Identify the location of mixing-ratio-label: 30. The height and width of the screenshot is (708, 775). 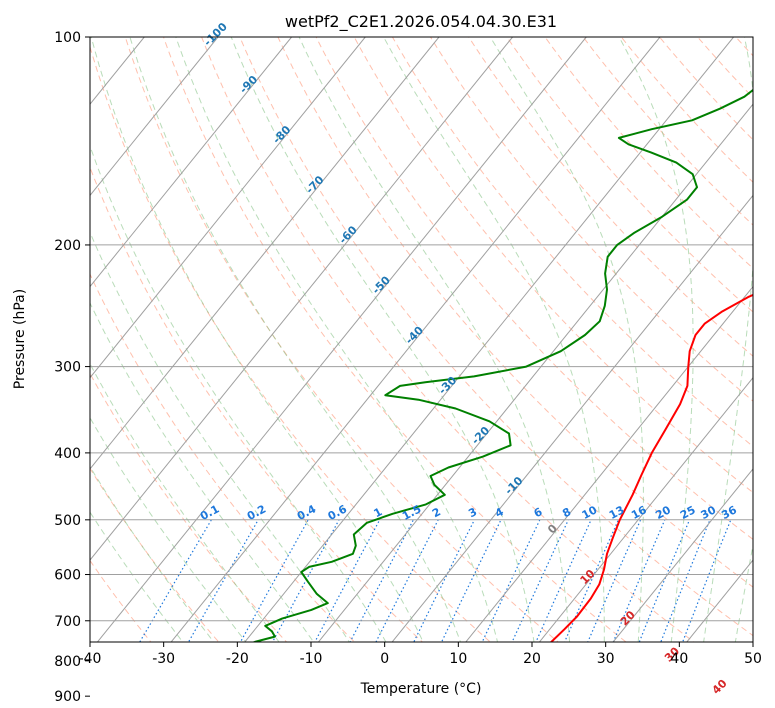
(709, 512).